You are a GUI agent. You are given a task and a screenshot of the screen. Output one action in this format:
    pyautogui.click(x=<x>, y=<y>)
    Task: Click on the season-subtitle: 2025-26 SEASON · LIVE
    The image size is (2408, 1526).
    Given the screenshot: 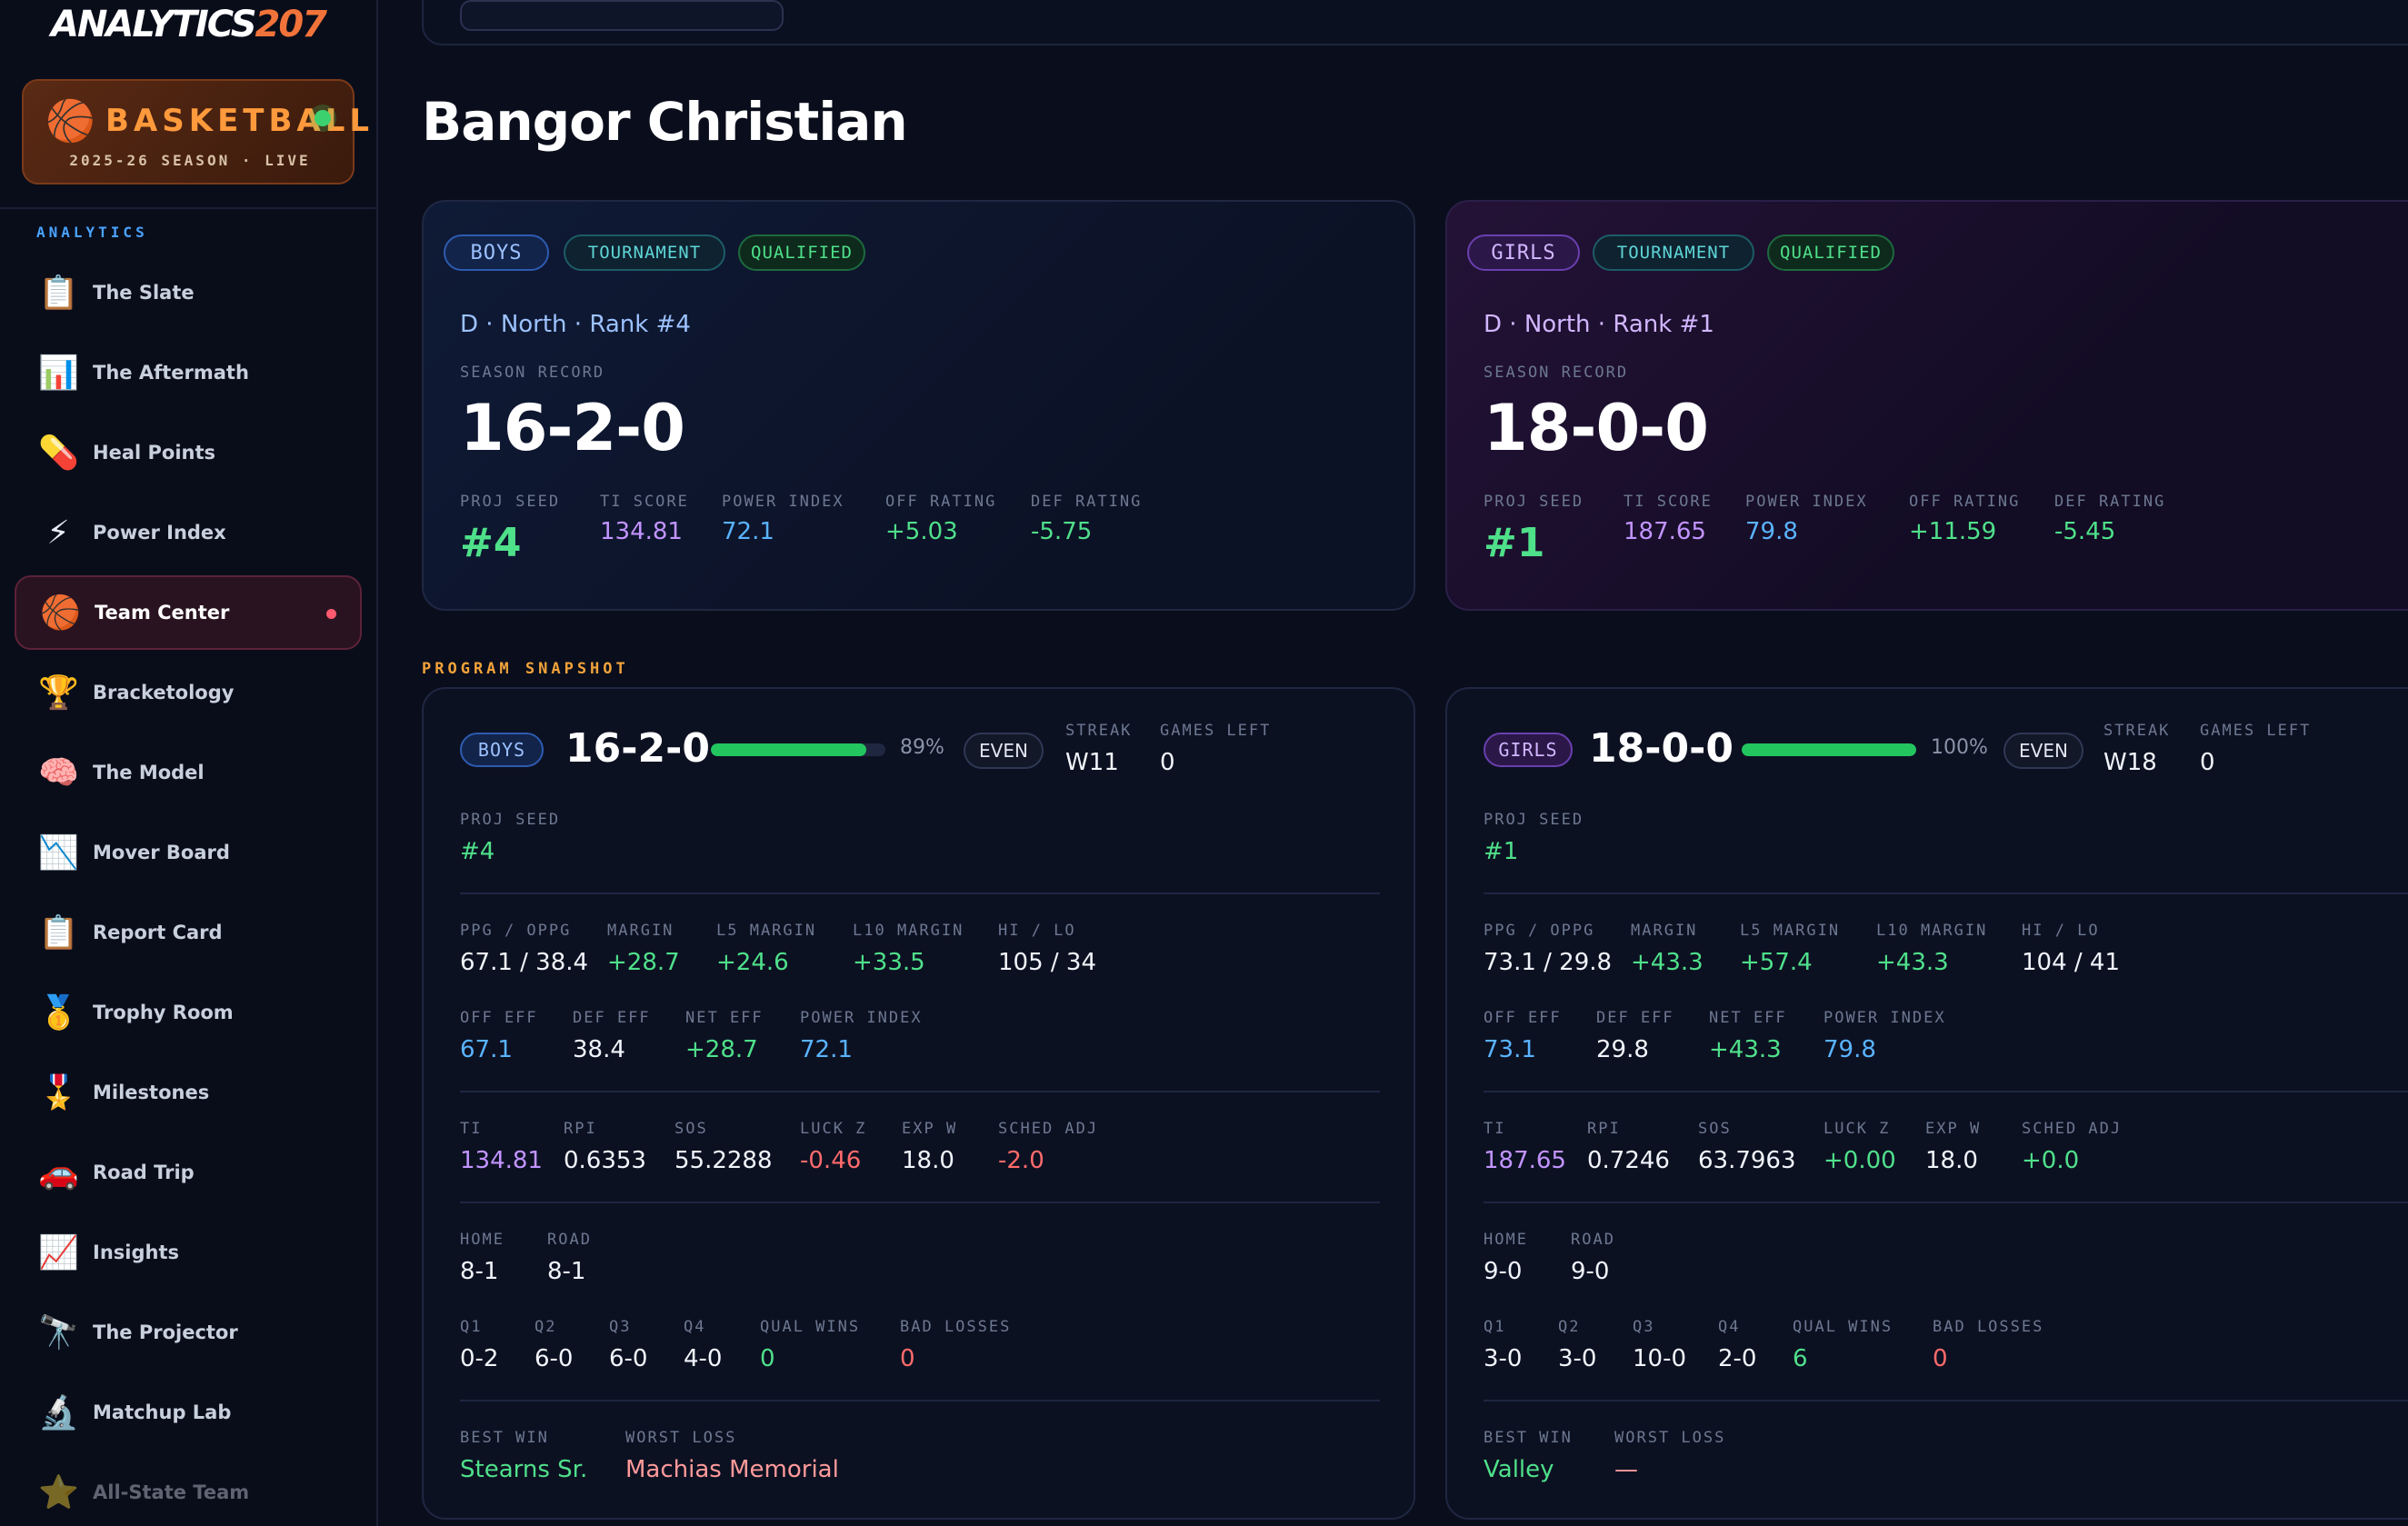 What is the action you would take?
    pyautogui.click(x=190, y=160)
    